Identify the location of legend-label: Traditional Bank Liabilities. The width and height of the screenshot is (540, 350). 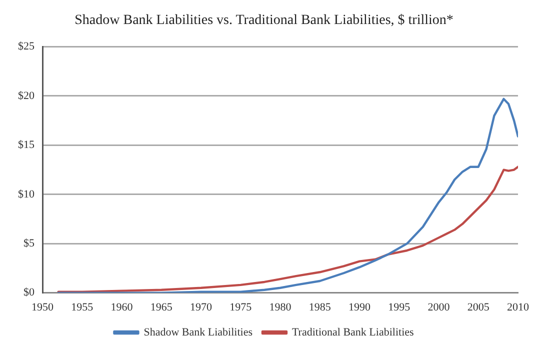
(353, 332).